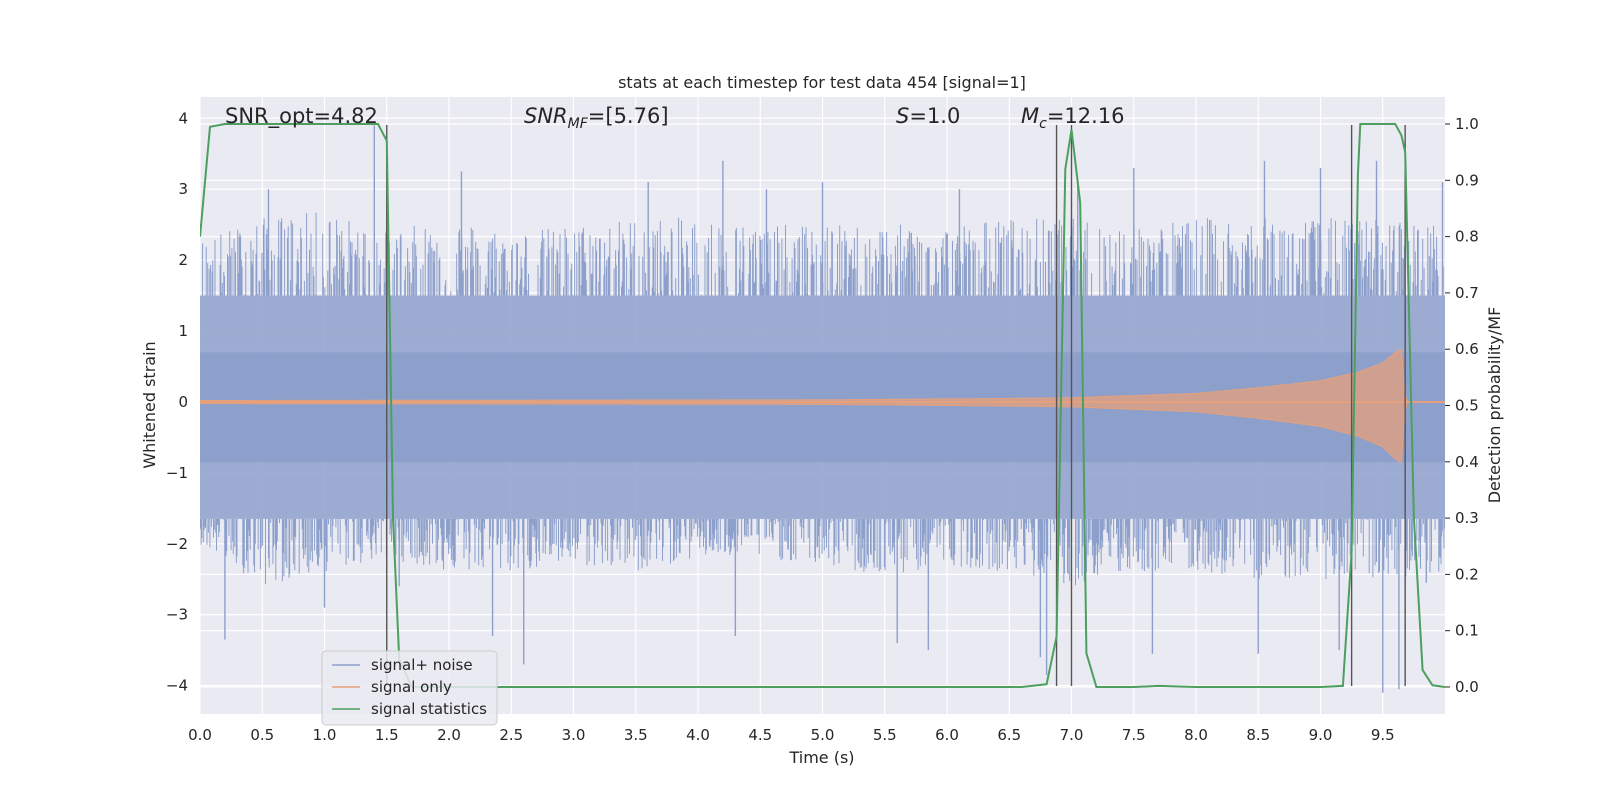 Image resolution: width=1600 pixels, height=800 pixels. What do you see at coordinates (200, 735) in the screenshot?
I see `x-tick-label-0: 0.0` at bounding box center [200, 735].